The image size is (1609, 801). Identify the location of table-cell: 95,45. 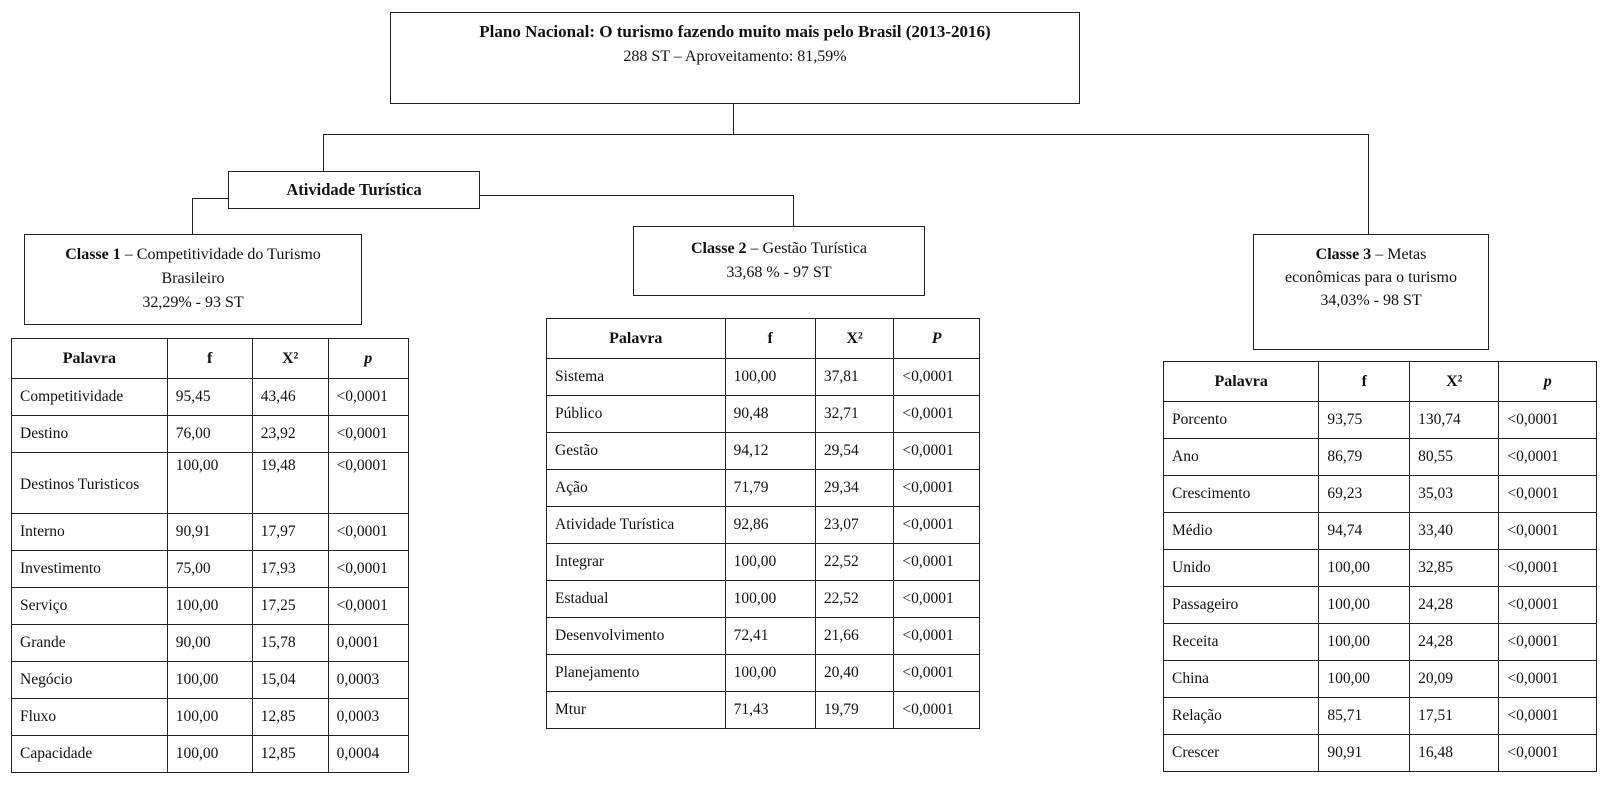
(209, 397).